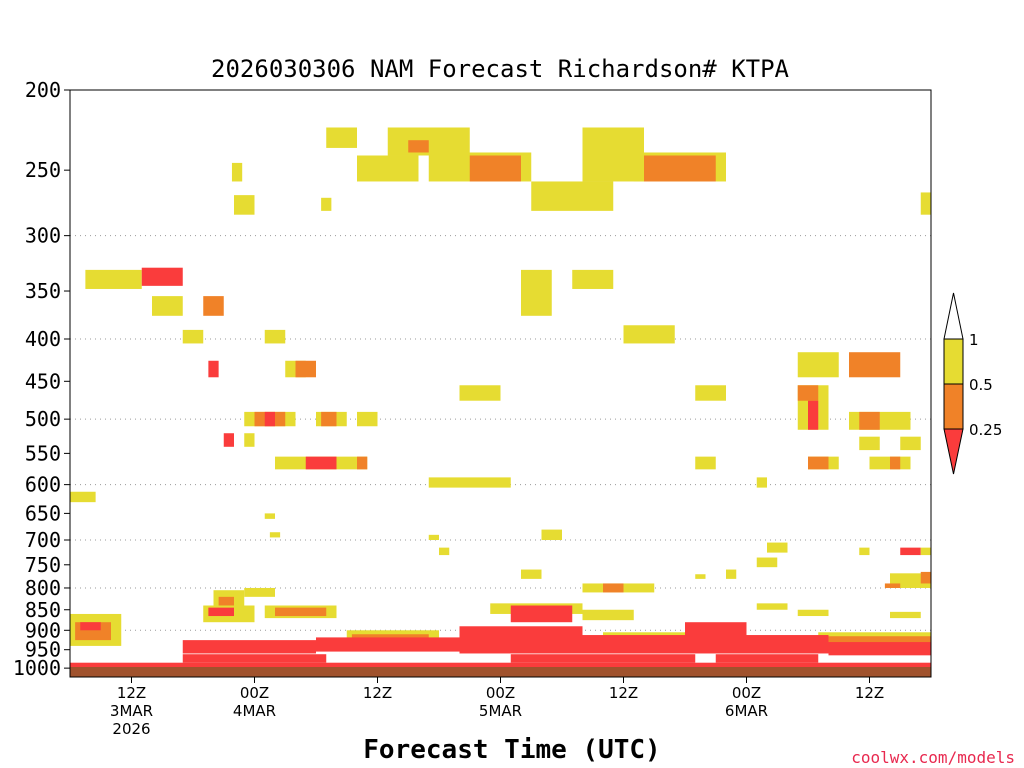 Image resolution: width=1024 pixels, height=768 pixels. What do you see at coordinates (746, 693) in the screenshot?
I see `x-tick-label-5-0: 00Z` at bounding box center [746, 693].